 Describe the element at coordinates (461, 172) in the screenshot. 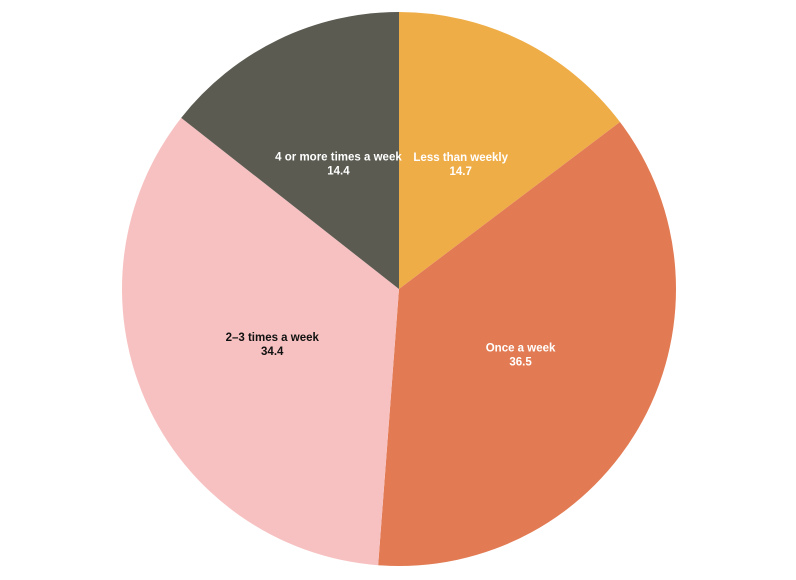

I see `slice-value: 14.7` at that location.